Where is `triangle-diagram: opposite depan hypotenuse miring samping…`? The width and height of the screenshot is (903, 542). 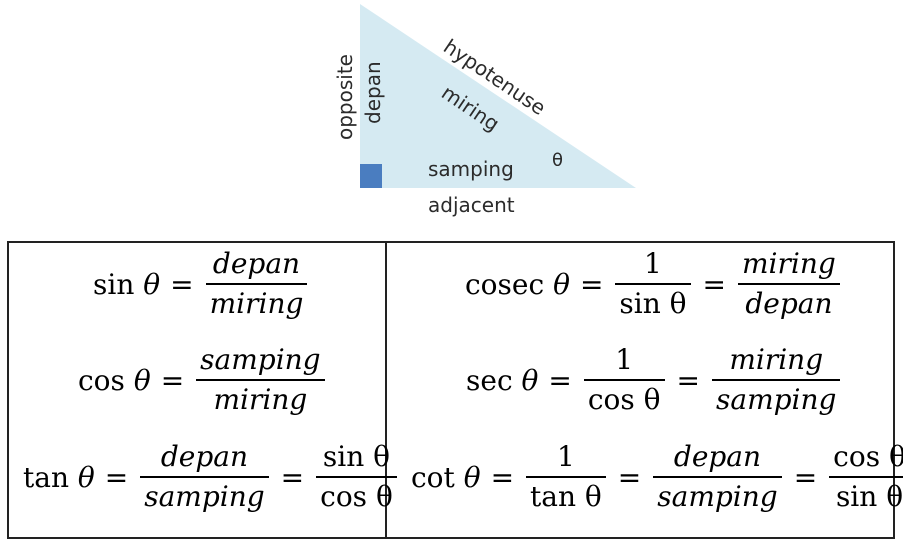
triangle-diagram: opposite depan hypotenuse miring samping… is located at coordinates (484, 110).